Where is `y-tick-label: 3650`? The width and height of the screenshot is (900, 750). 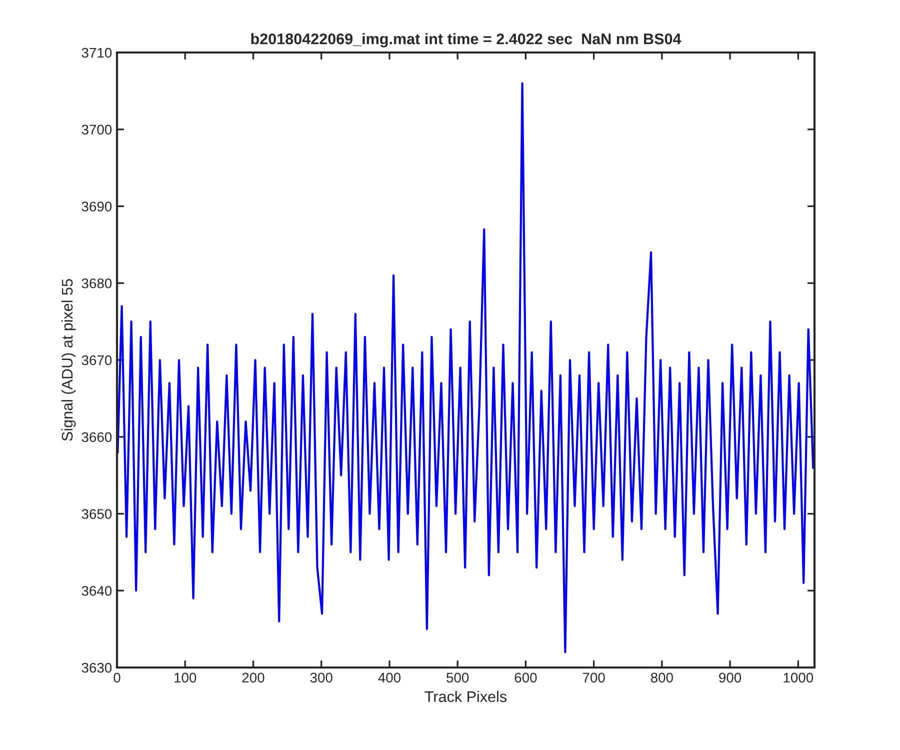 y-tick-label: 3650 is located at coordinates (97, 514).